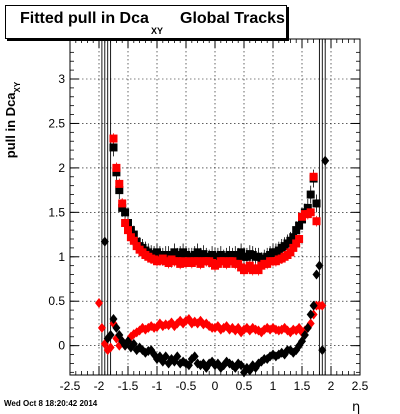 This screenshot has width=400, height=414. Describe the element at coordinates (61, 257) in the screenshot. I see `y-tick-label: 1` at that location.